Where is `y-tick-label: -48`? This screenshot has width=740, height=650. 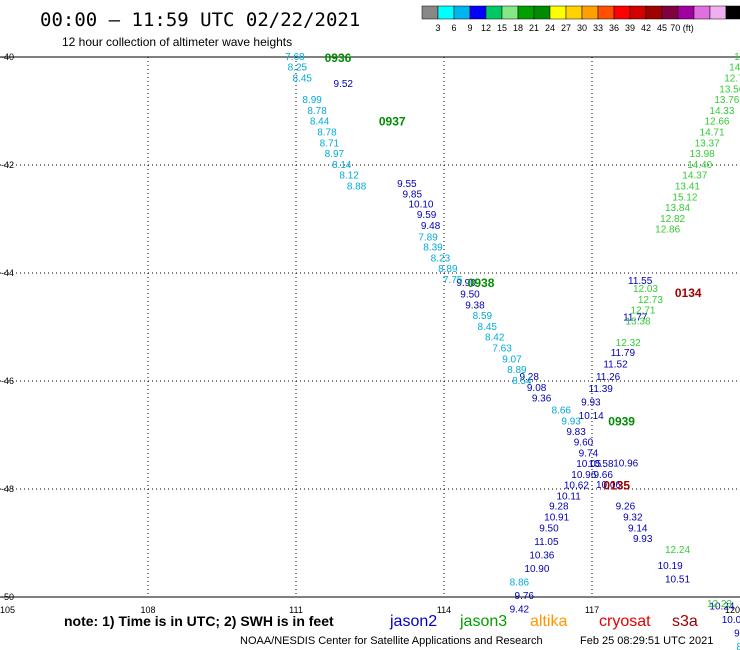
y-tick-label: -48 is located at coordinates (7, 489).